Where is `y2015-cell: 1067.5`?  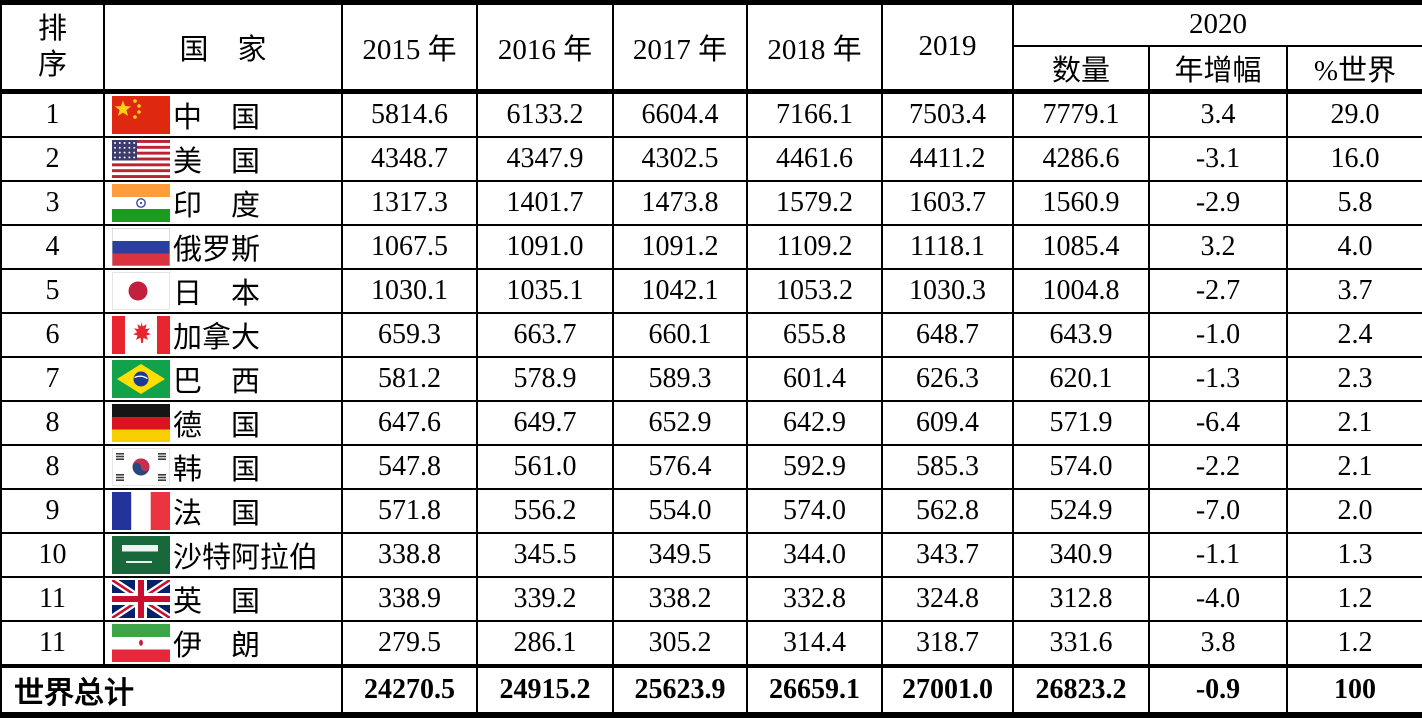
y2015-cell: 1067.5 is located at coordinates (409, 246).